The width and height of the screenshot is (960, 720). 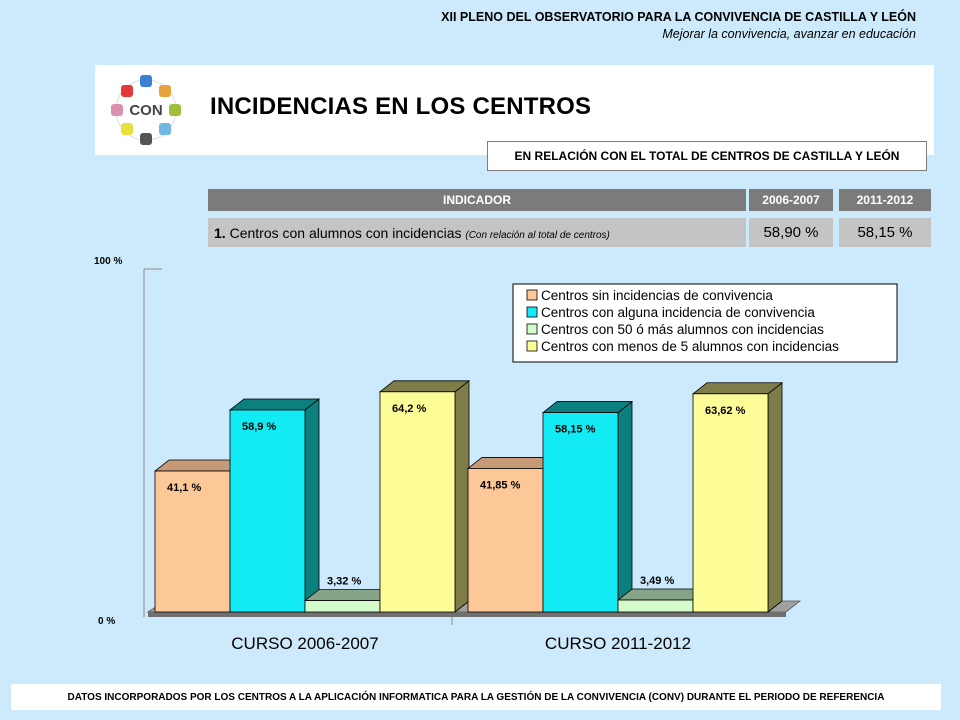 I want to click on indicator-number: 1., so click(x=220, y=232).